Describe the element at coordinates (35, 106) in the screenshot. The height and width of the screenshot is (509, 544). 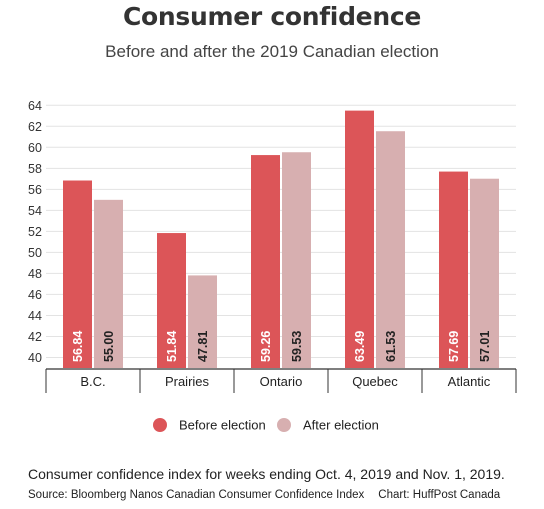
I see `y-tick-label: 64` at that location.